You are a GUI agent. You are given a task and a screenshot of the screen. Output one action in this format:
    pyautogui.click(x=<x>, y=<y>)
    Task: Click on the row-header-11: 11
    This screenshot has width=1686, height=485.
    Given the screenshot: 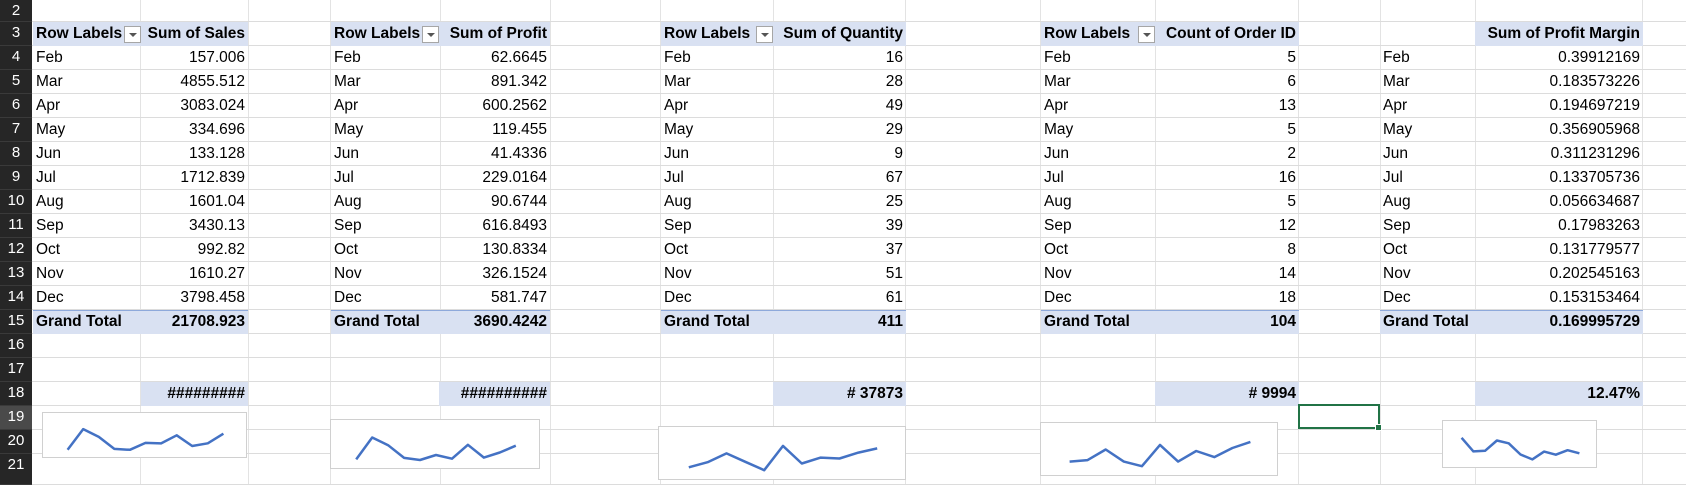 What is the action you would take?
    pyautogui.click(x=16, y=226)
    